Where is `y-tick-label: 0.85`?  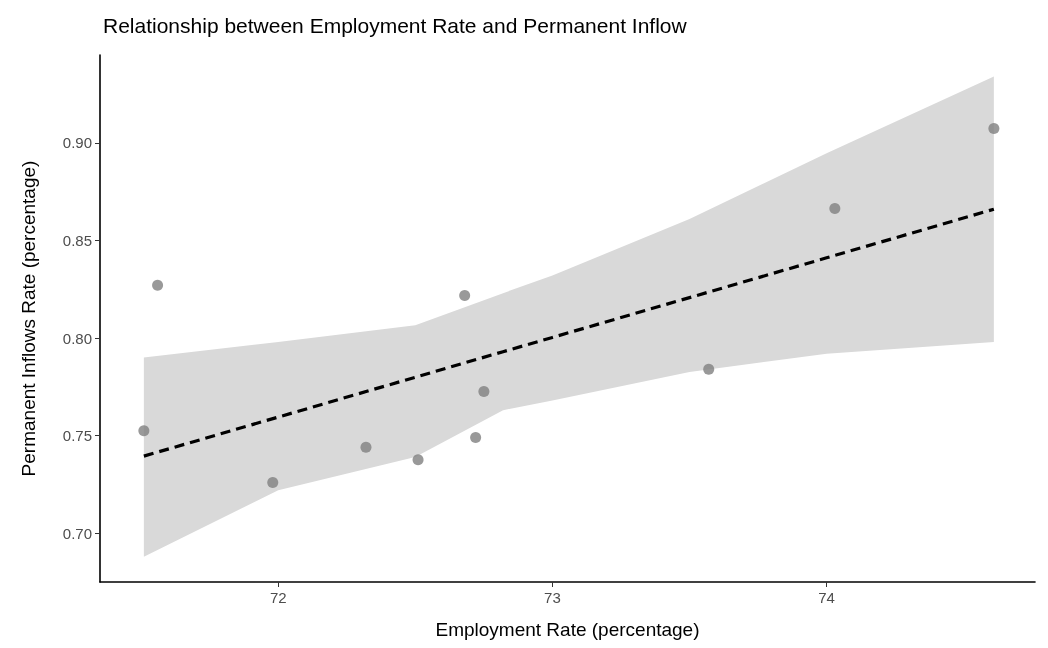
y-tick-label: 0.85 is located at coordinates (77, 240).